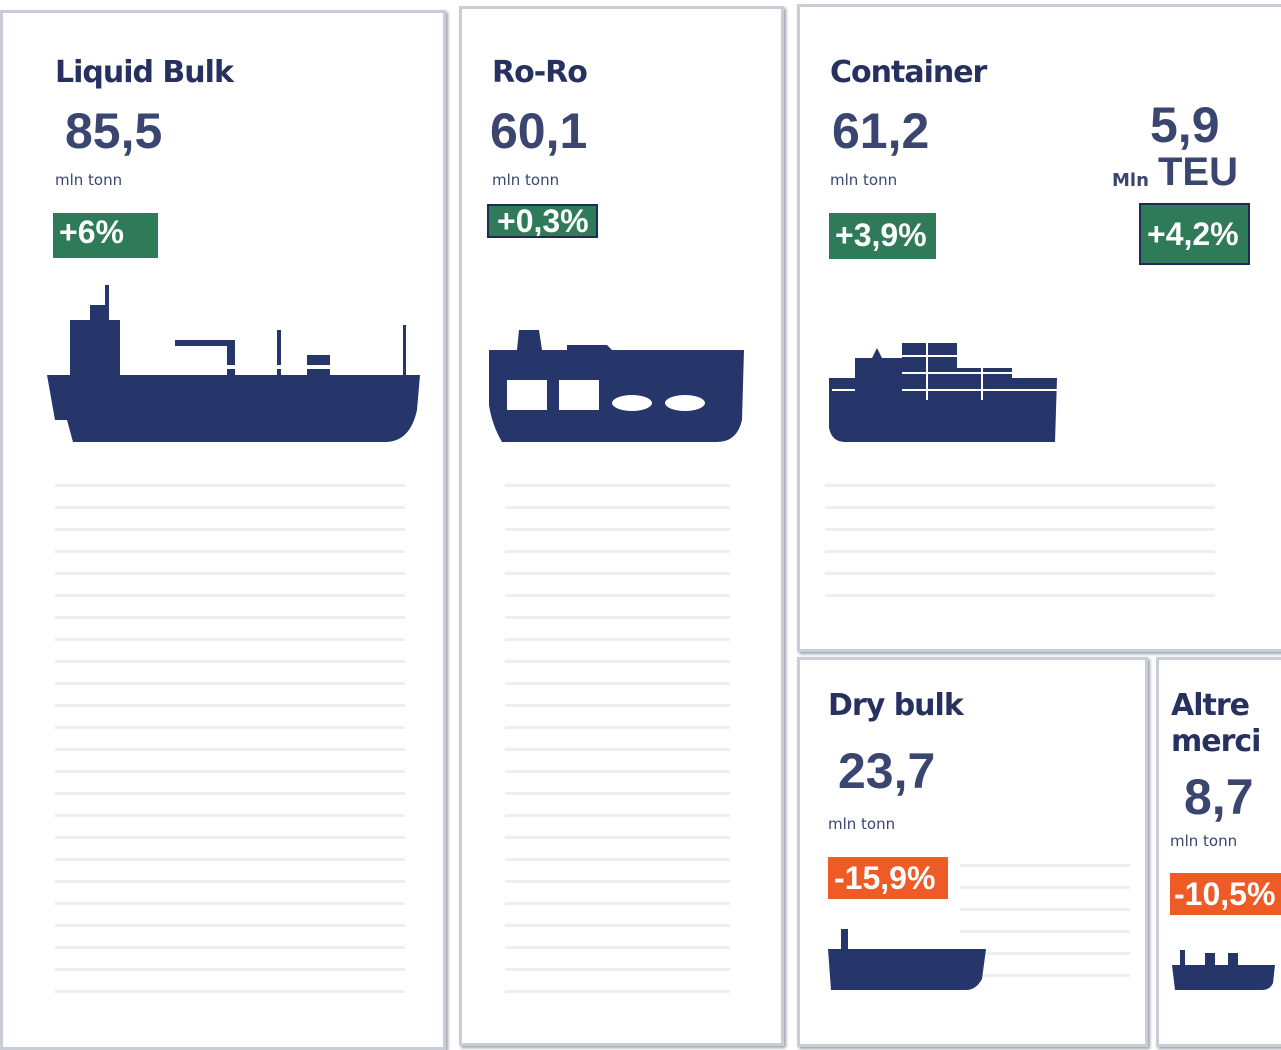 The image size is (1281, 1050). Describe the element at coordinates (908, 72) in the screenshot. I see `title: Container` at that location.